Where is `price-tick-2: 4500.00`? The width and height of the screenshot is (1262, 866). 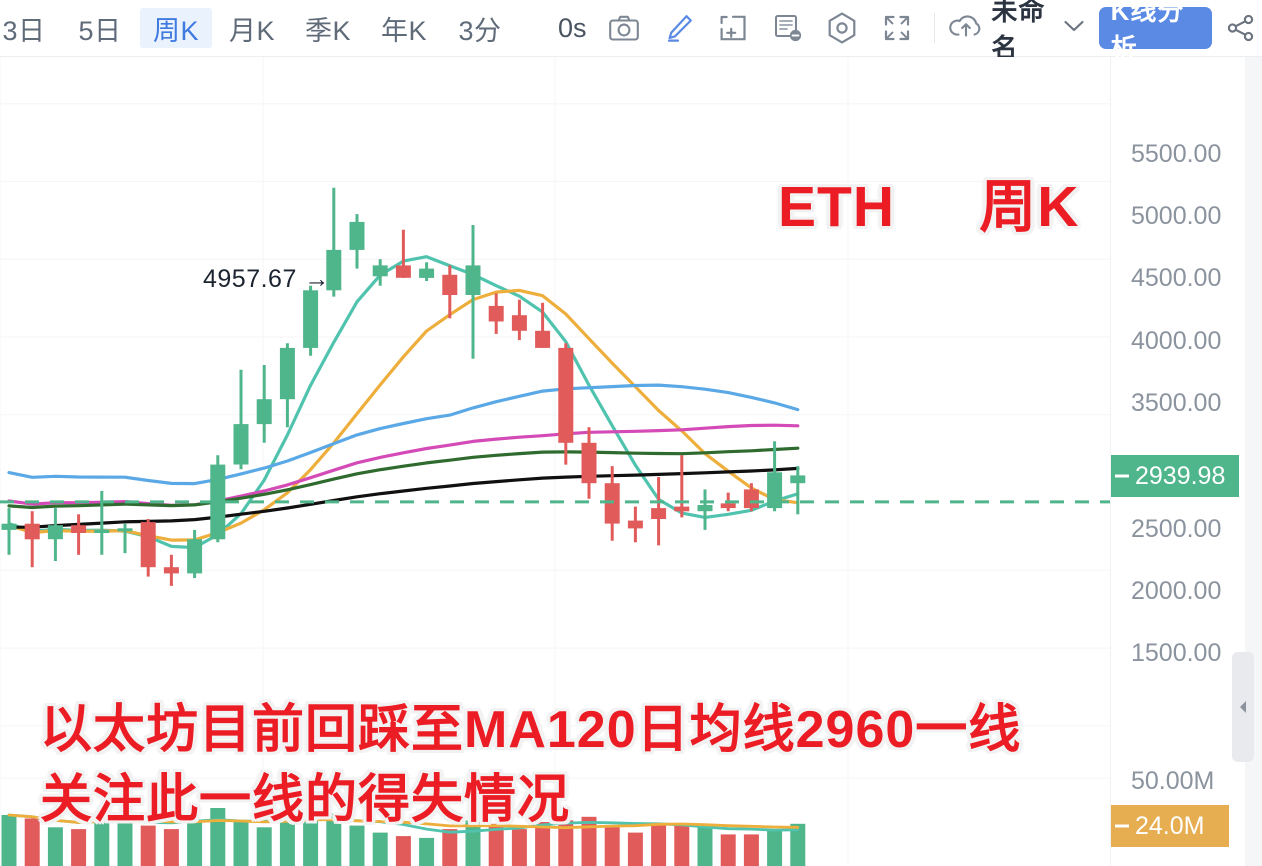
price-tick-2: 4500.00 is located at coordinates (1176, 278).